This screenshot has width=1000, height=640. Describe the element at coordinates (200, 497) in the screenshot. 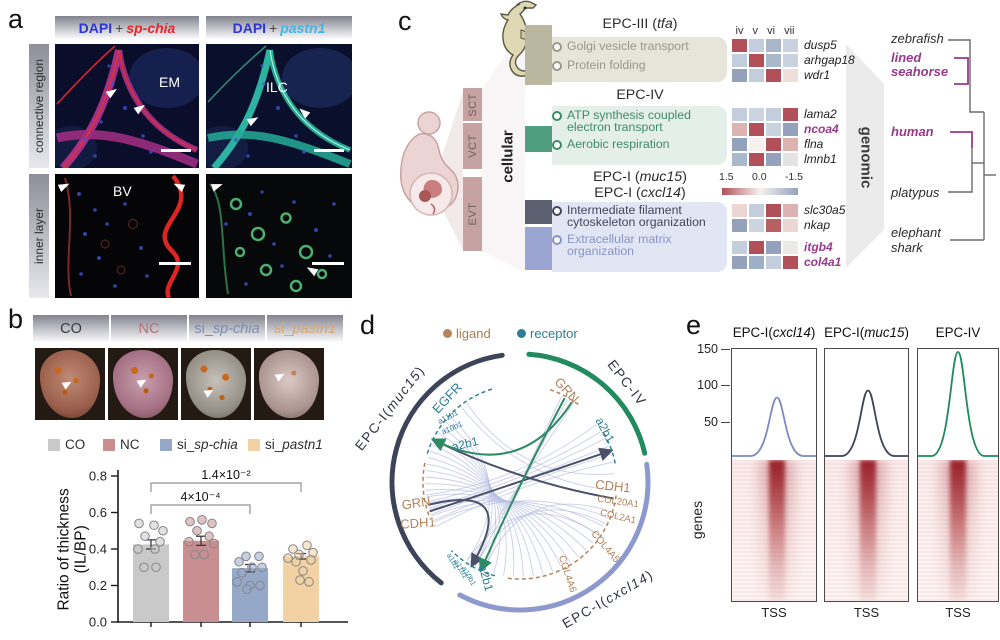

I see `p-value-label: 4×10⁻⁴` at that location.